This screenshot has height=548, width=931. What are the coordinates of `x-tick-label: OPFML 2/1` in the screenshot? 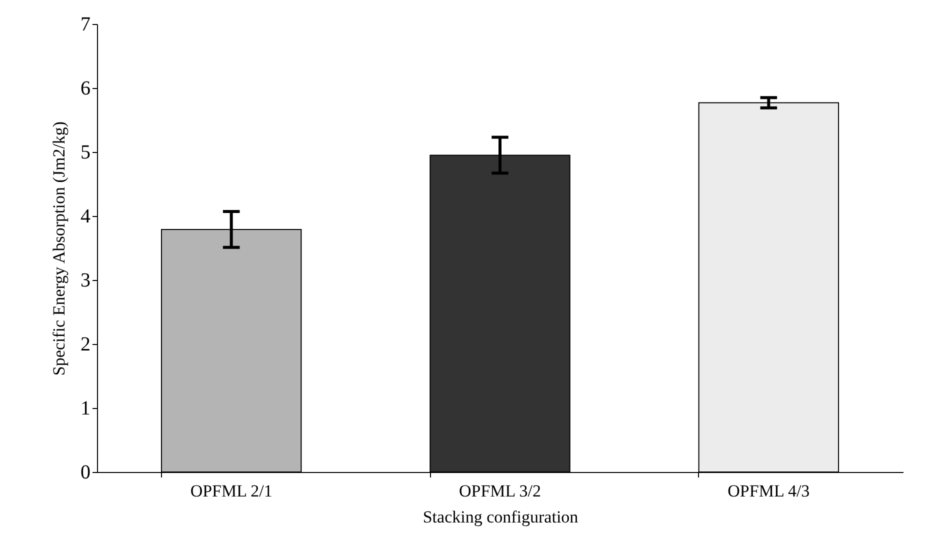 It's located at (231, 491).